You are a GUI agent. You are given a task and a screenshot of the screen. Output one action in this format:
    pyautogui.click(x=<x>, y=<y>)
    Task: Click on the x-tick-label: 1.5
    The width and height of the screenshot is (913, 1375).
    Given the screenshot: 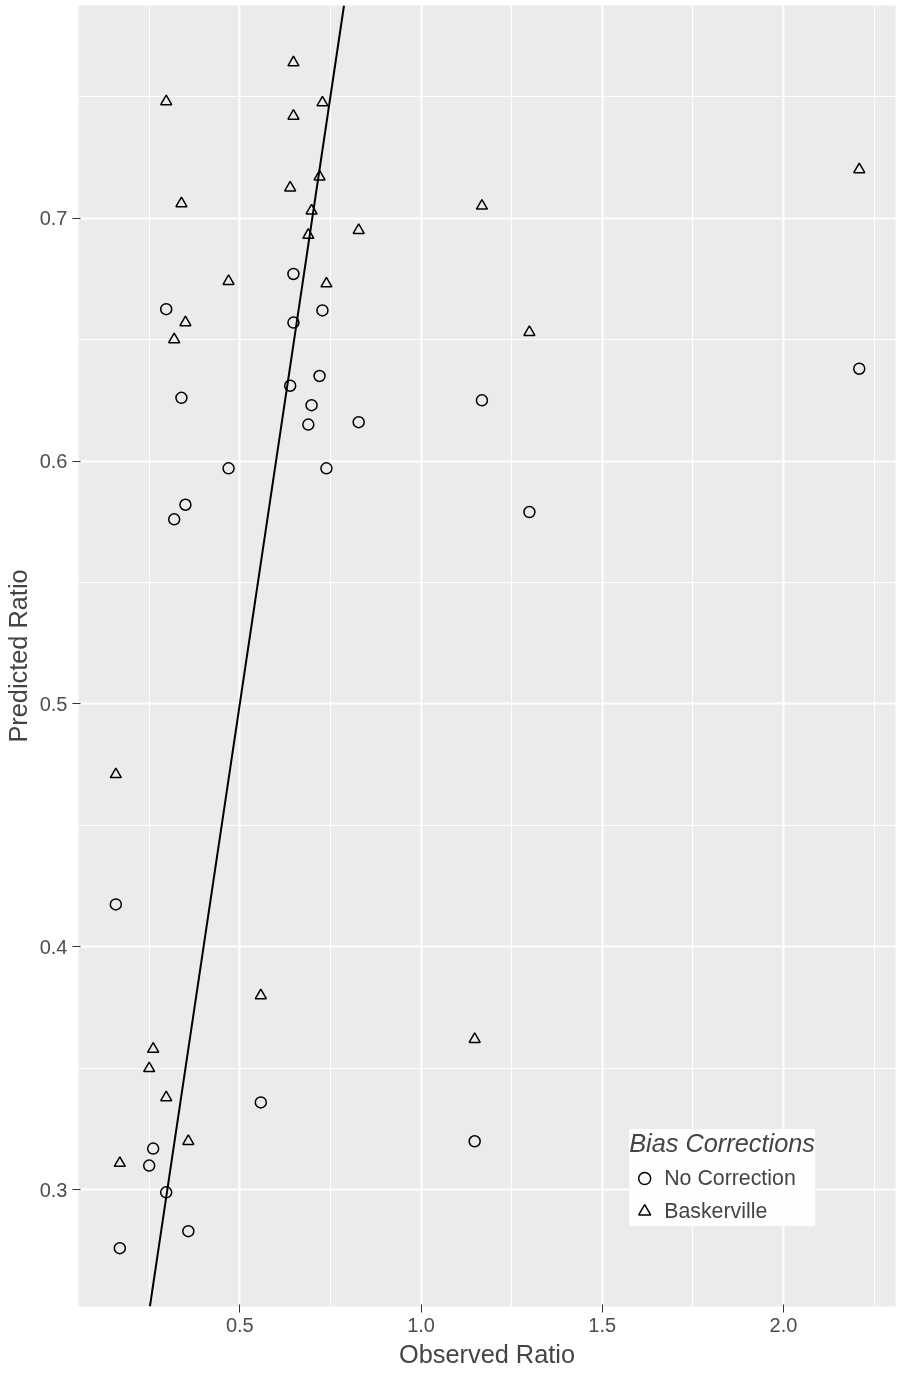 What is the action you would take?
    pyautogui.click(x=602, y=1324)
    